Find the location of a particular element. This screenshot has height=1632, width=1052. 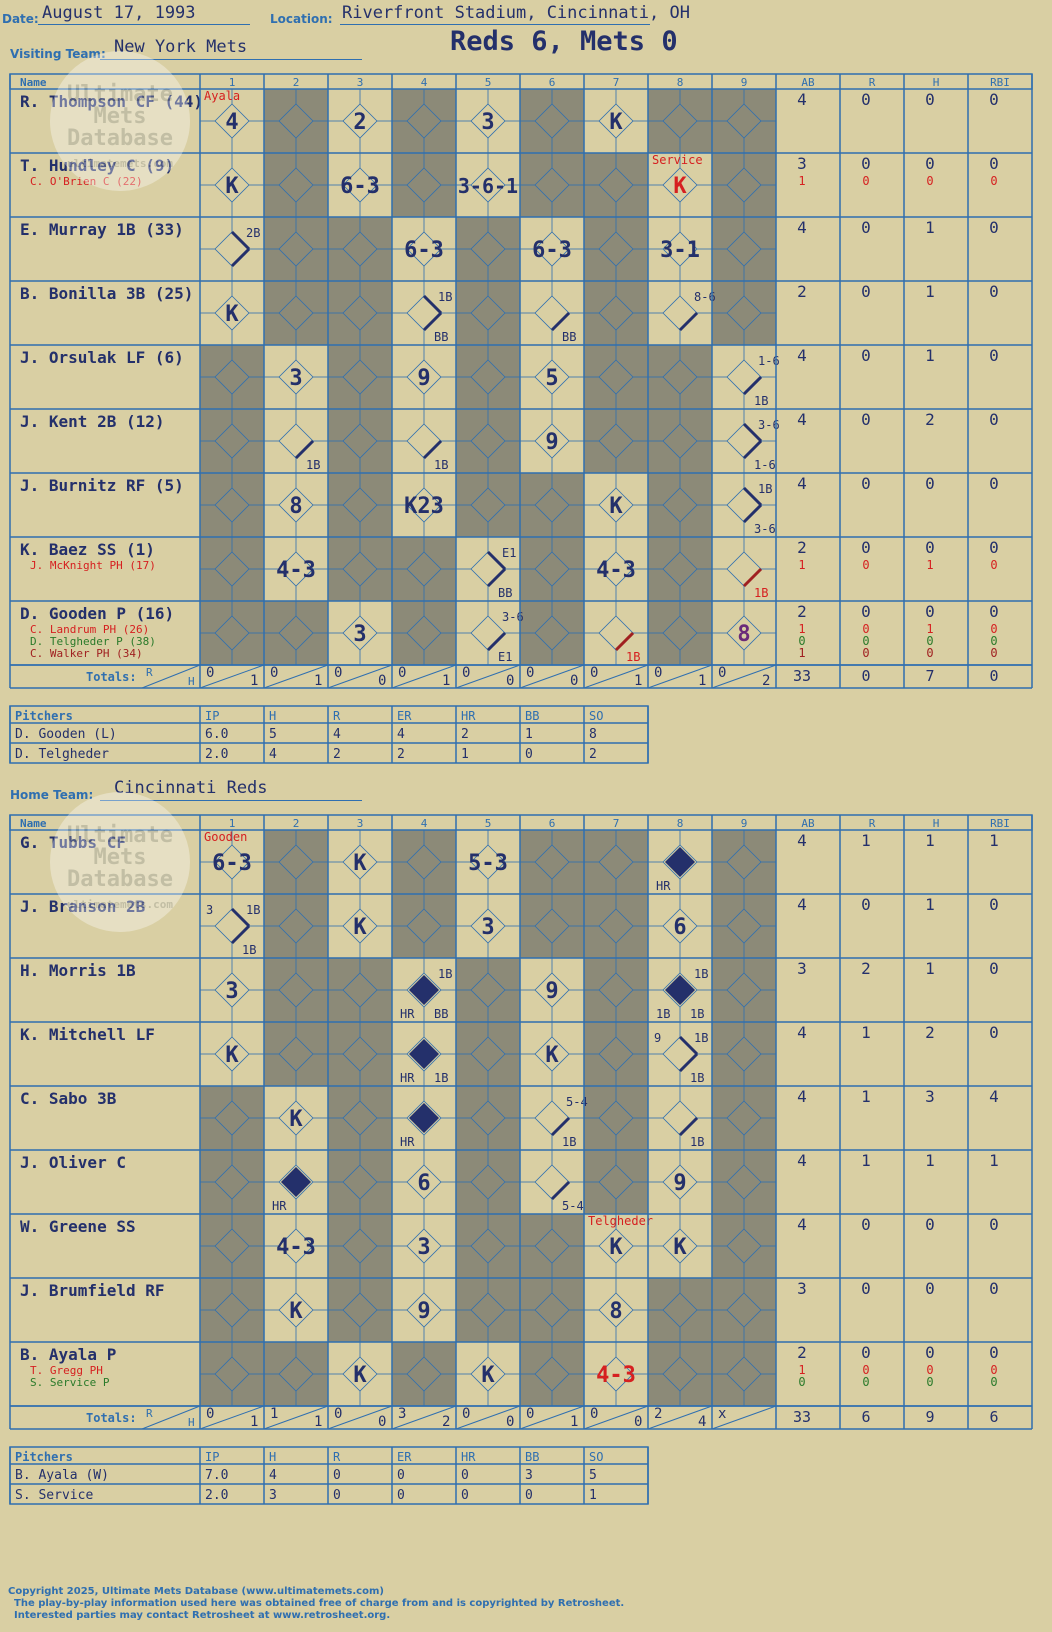

play-note: 5-4 is located at coordinates (577, 1102).